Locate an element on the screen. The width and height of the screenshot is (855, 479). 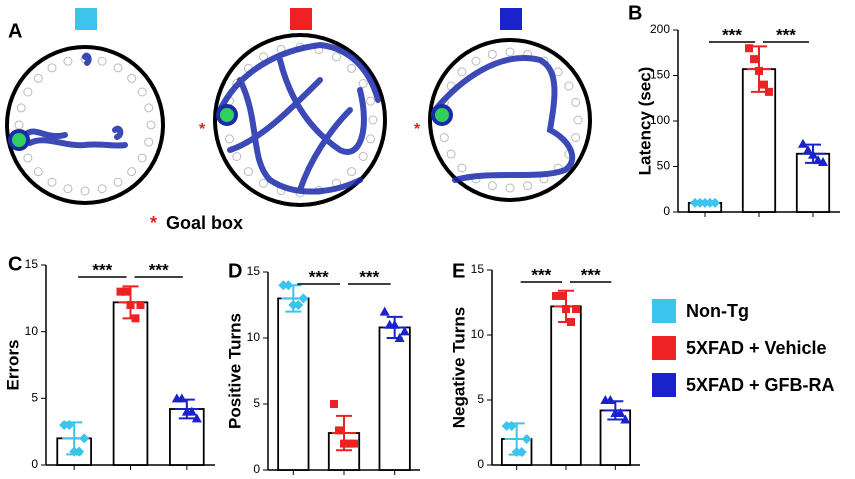
y-tick-label: 150 is located at coordinates (660, 75).